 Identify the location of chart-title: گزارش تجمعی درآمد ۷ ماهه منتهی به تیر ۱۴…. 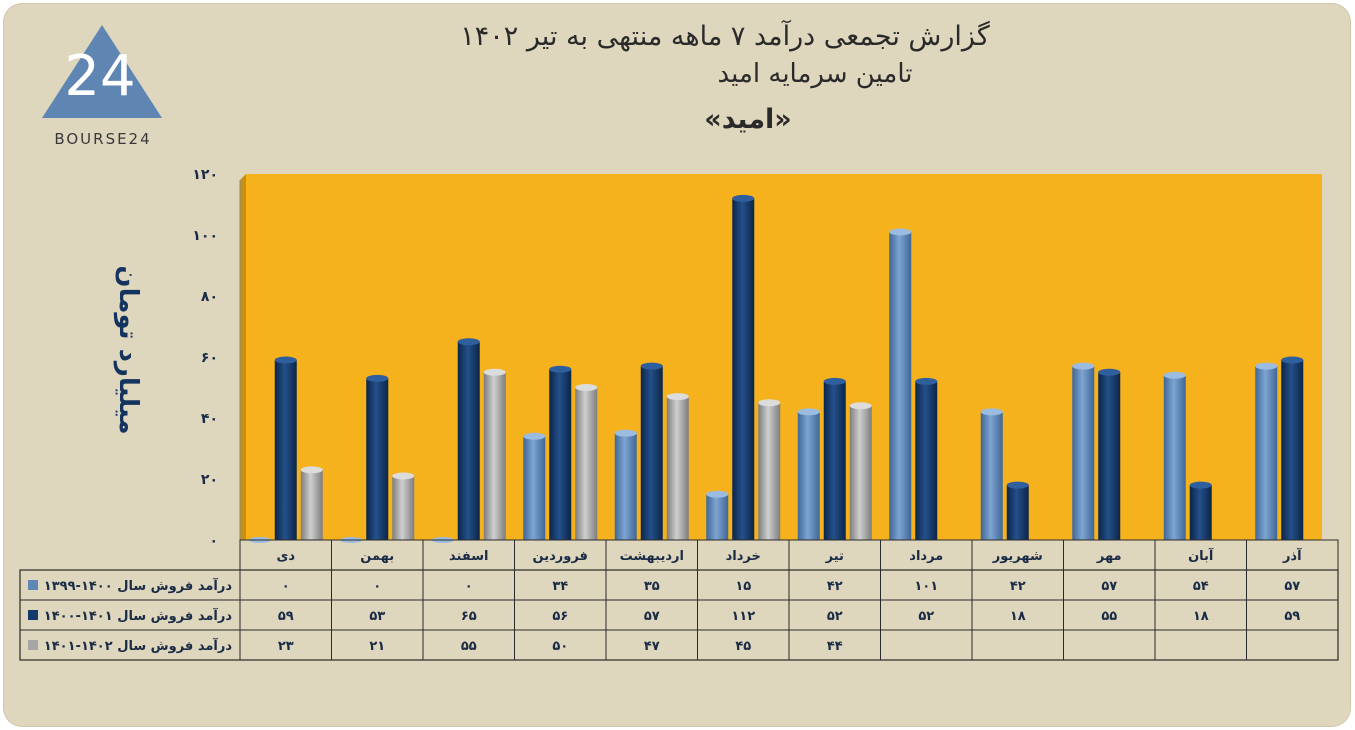
(725, 36).